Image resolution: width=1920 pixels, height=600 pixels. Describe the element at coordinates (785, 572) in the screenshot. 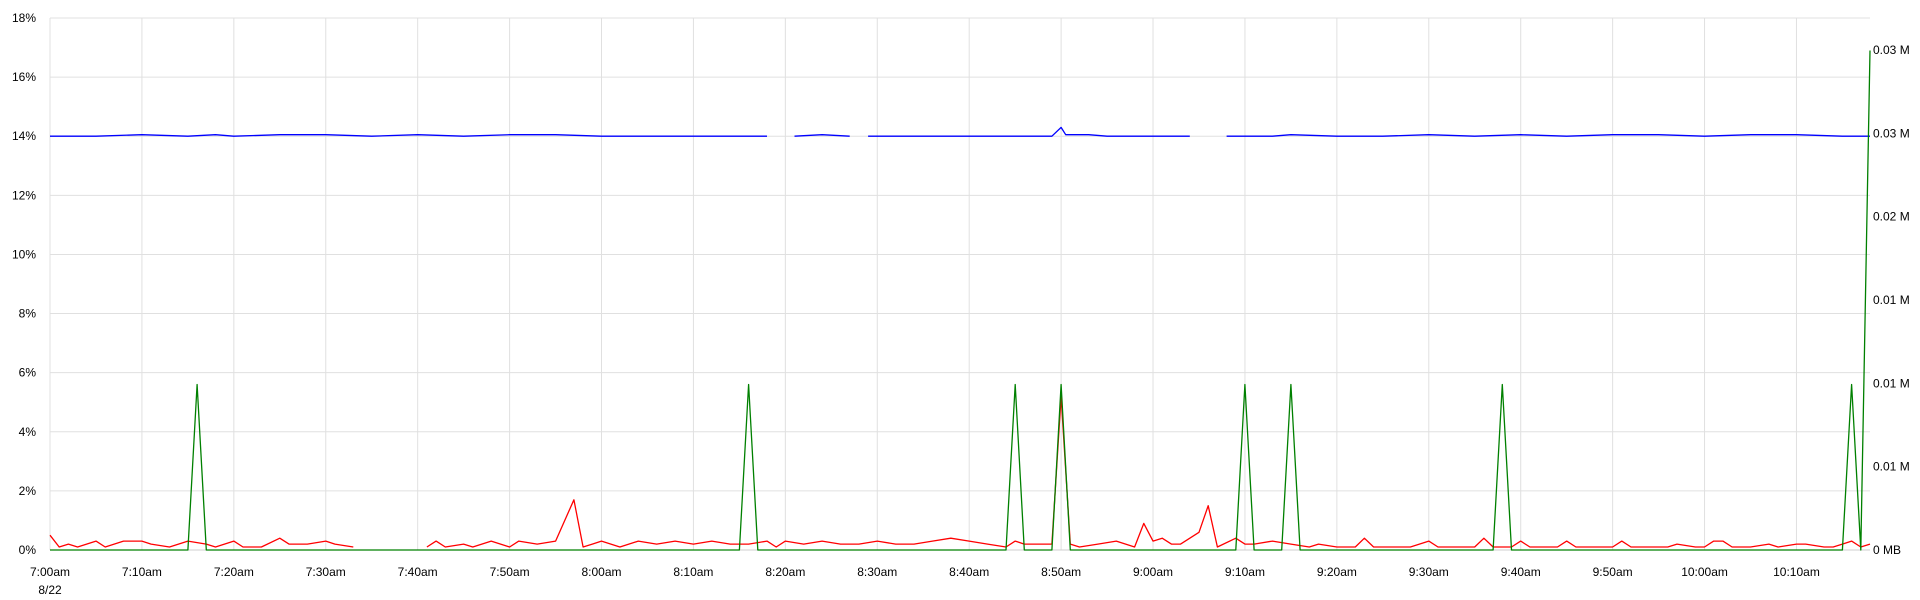

I see `x-tick-label: 8:20am` at that location.